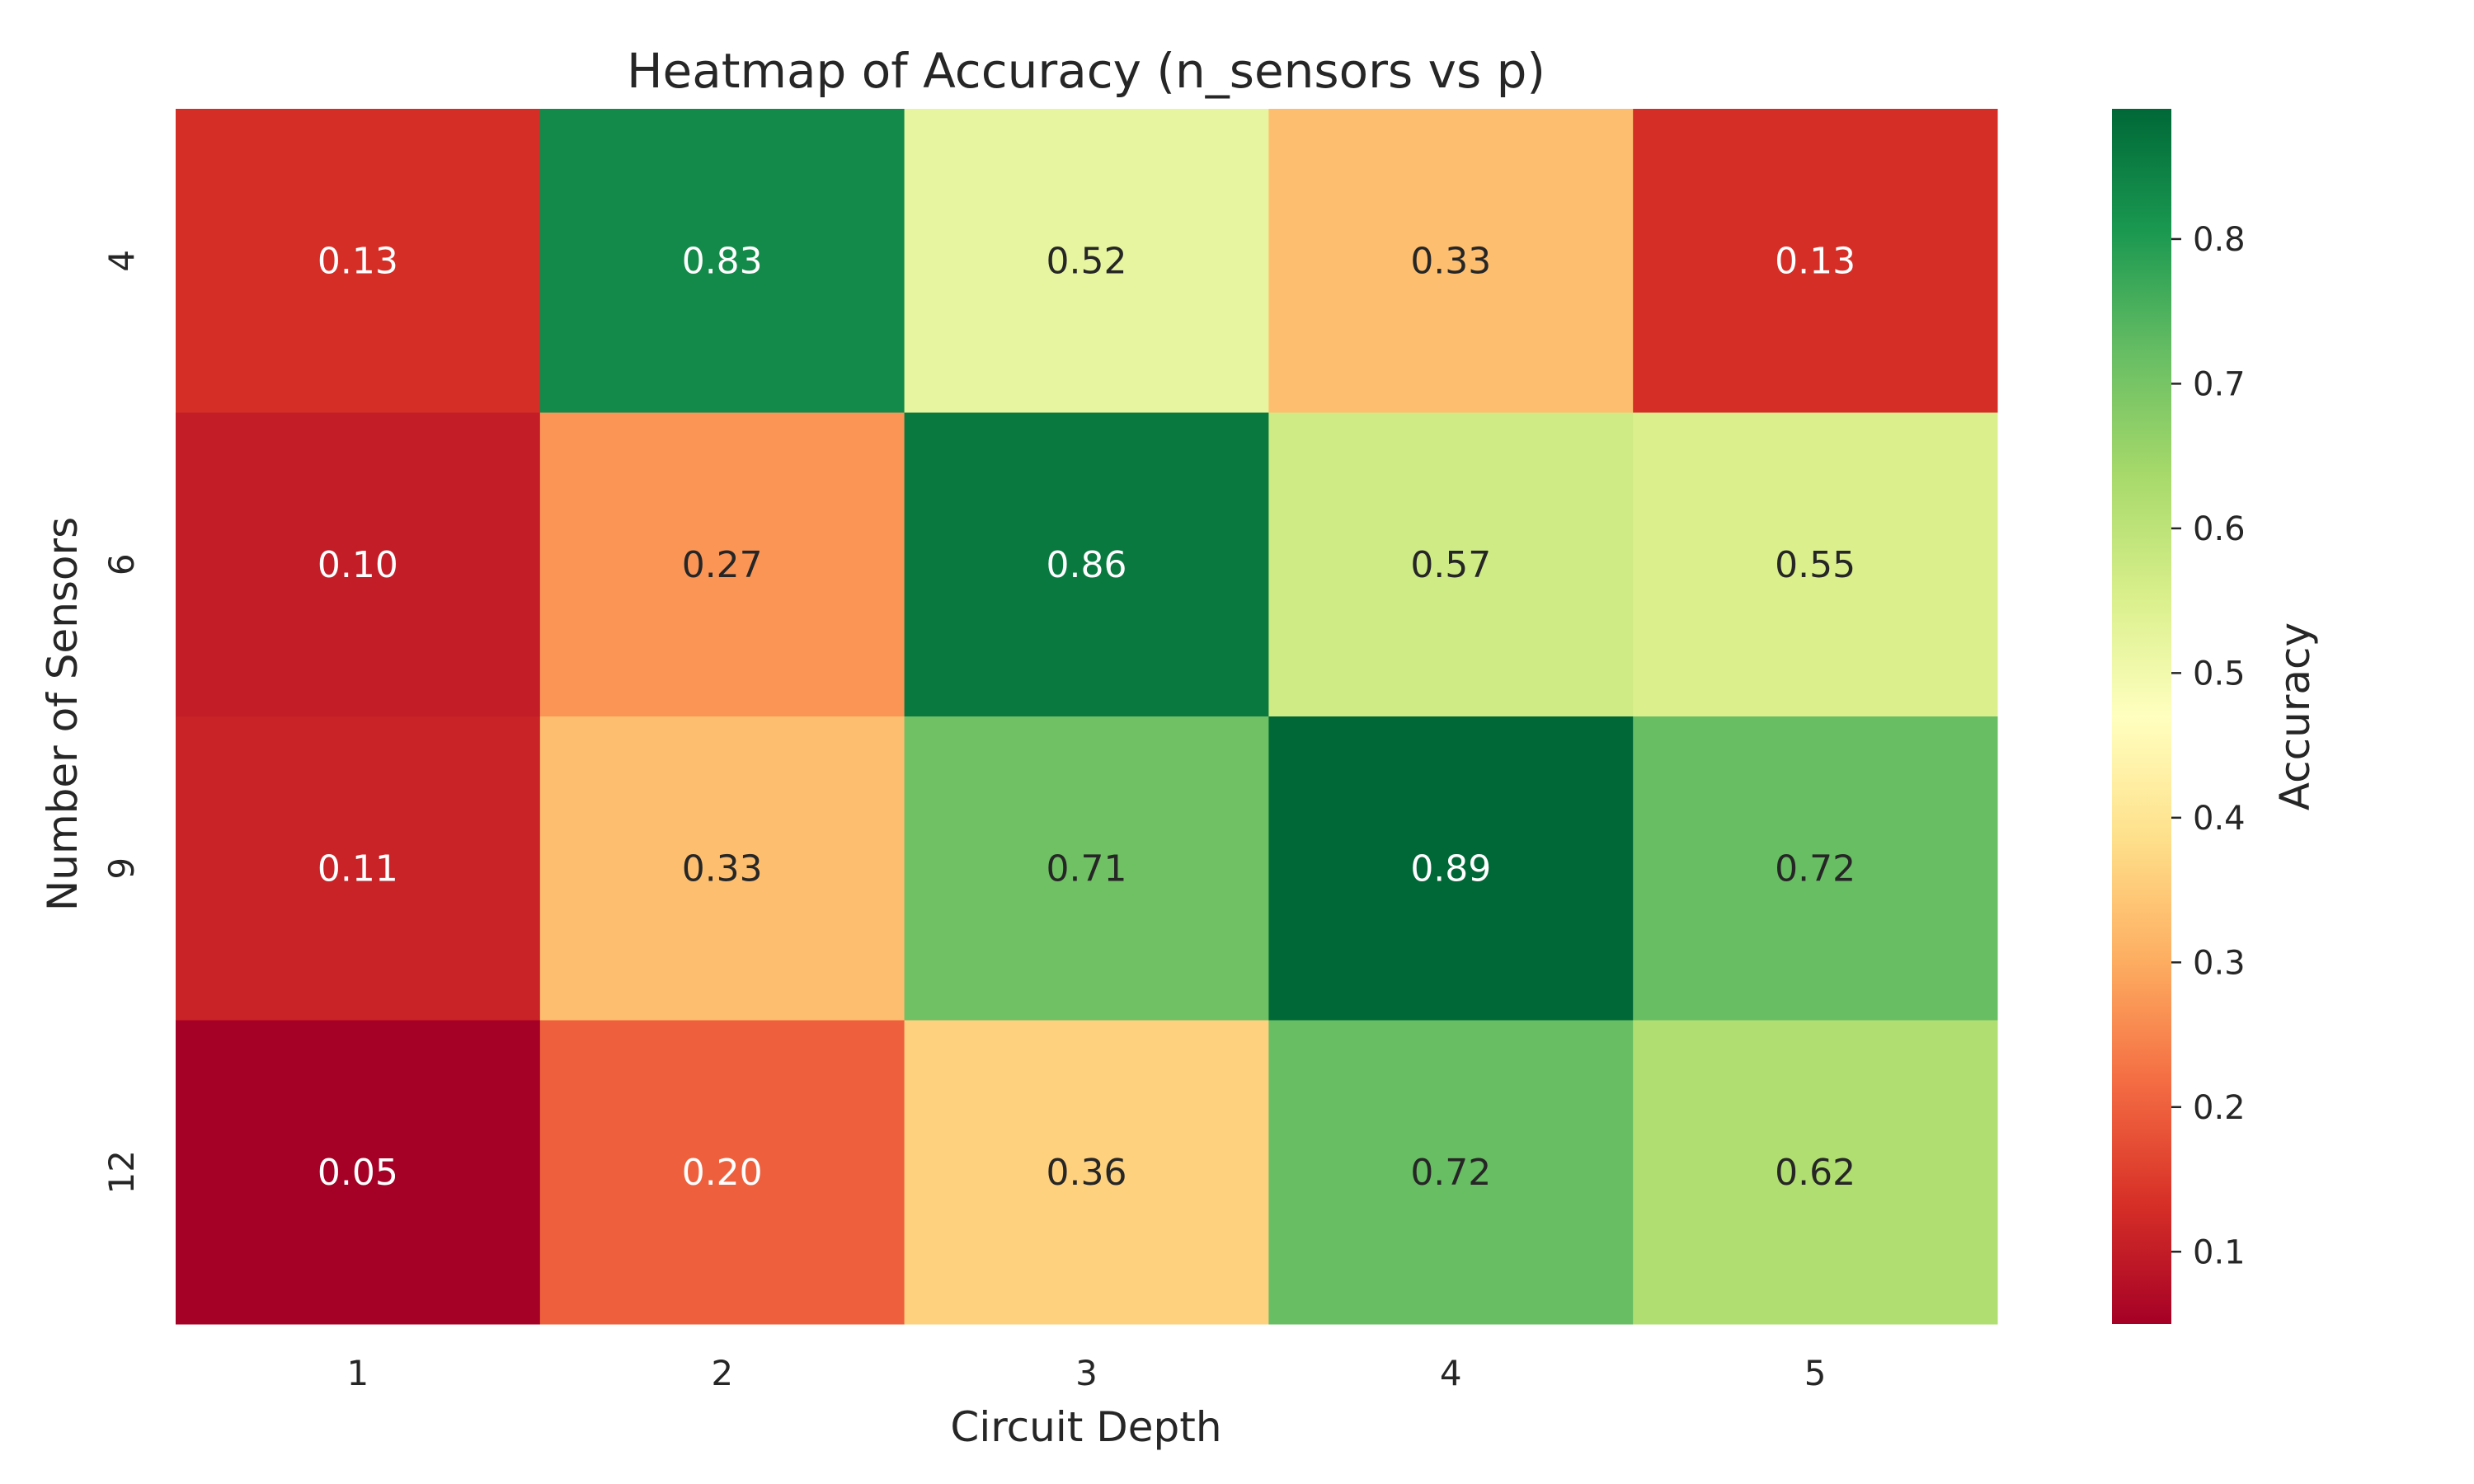 Image resolution: width=2474 pixels, height=1484 pixels. What do you see at coordinates (2219, 240) in the screenshot?
I see `colorbar-tick-label: 0.8` at bounding box center [2219, 240].